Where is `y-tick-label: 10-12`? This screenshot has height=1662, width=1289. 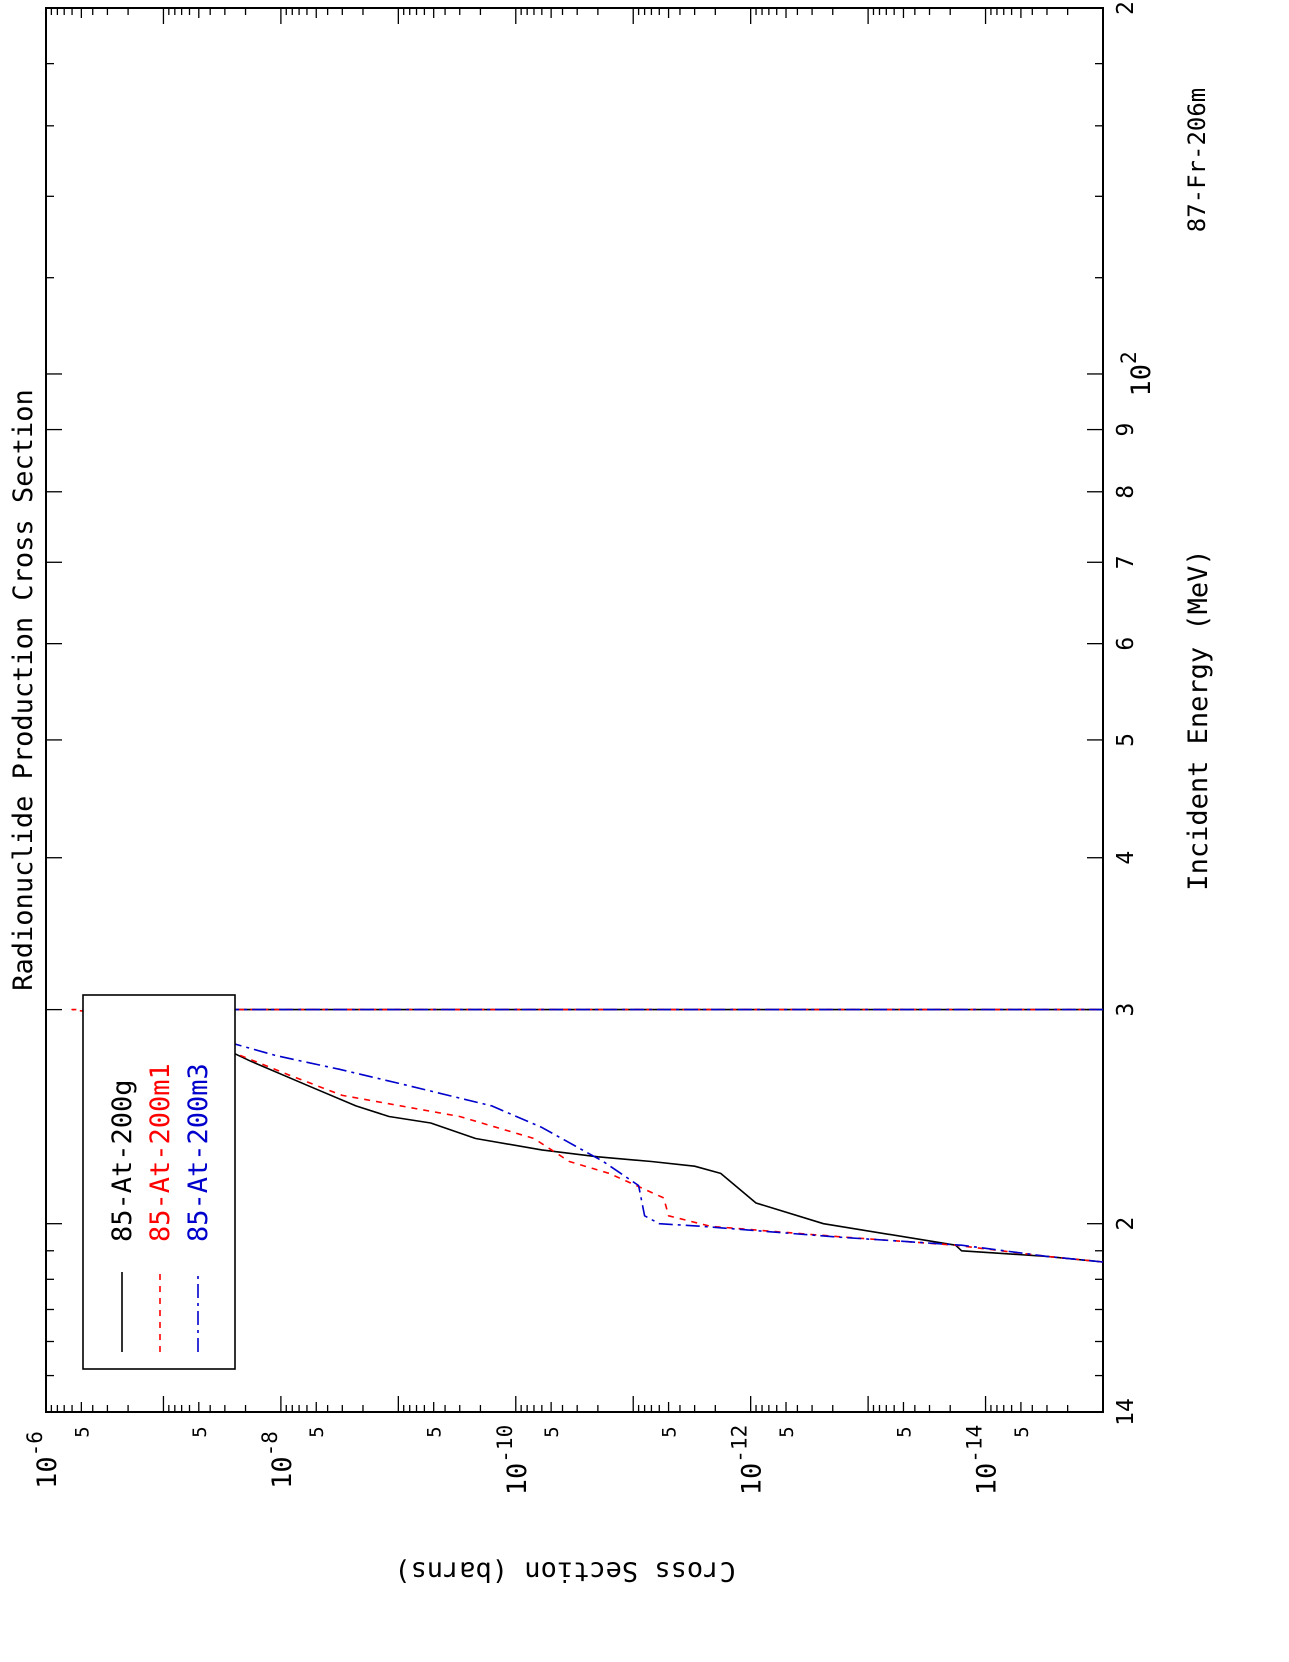 y-tick-label: 10-12 is located at coordinates (748, 1460).